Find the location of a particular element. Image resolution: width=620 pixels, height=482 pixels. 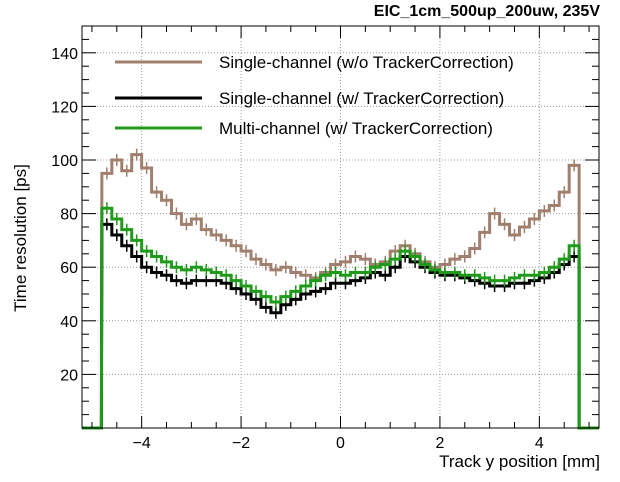

y-tick-label: 20 is located at coordinates (69, 375).